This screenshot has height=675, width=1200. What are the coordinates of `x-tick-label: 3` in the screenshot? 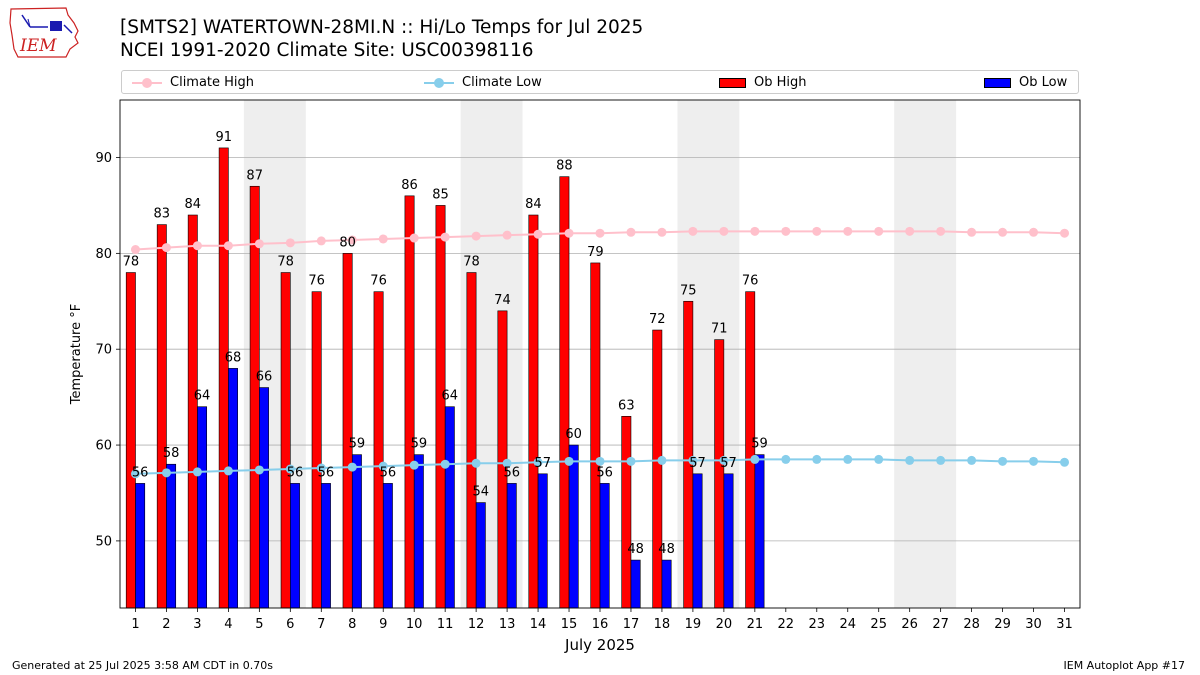 It's located at (197, 624).